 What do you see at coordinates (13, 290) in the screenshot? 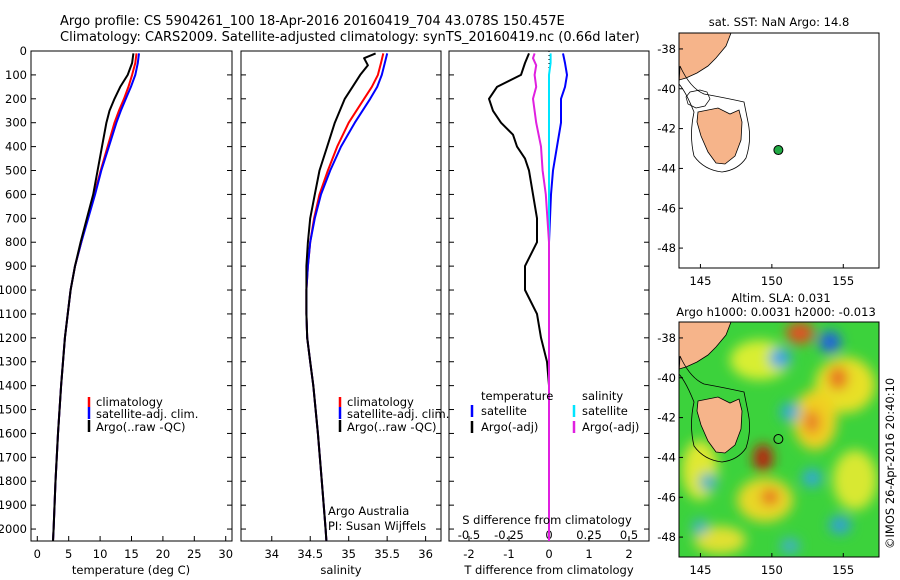
I see `depth-tick-label: 1000` at bounding box center [13, 290].